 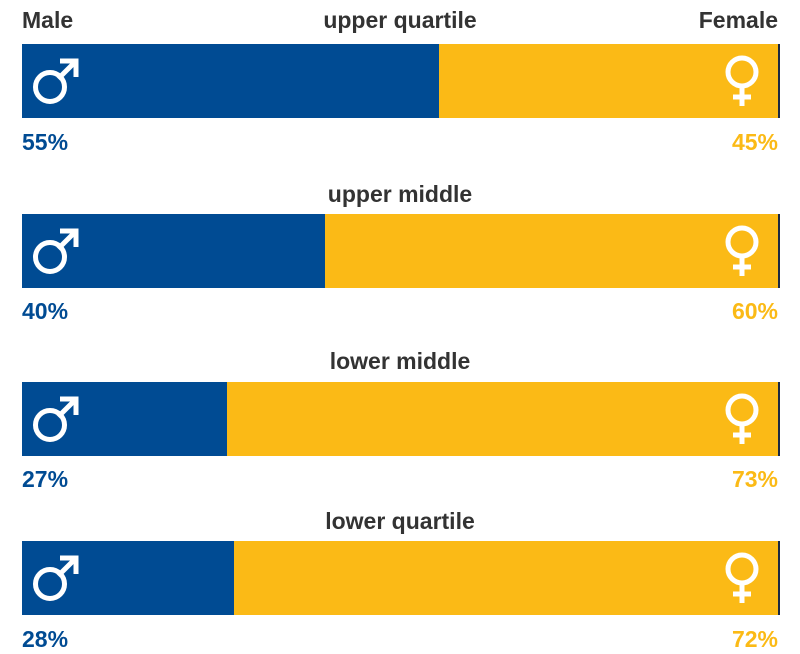 What do you see at coordinates (400, 20) in the screenshot?
I see `category-label: upper quartile` at bounding box center [400, 20].